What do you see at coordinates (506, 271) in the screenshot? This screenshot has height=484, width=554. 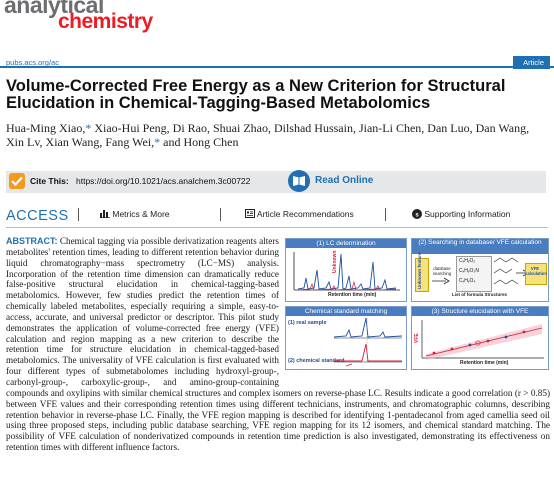 I see `structure-icons` at bounding box center [506, 271].